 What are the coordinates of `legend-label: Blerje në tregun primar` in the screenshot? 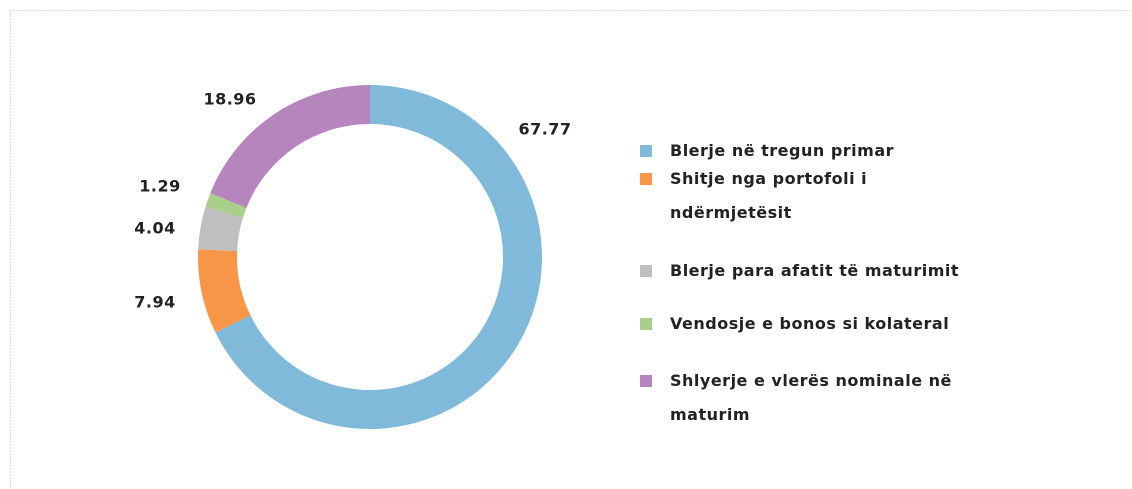 It's located at (782, 150).